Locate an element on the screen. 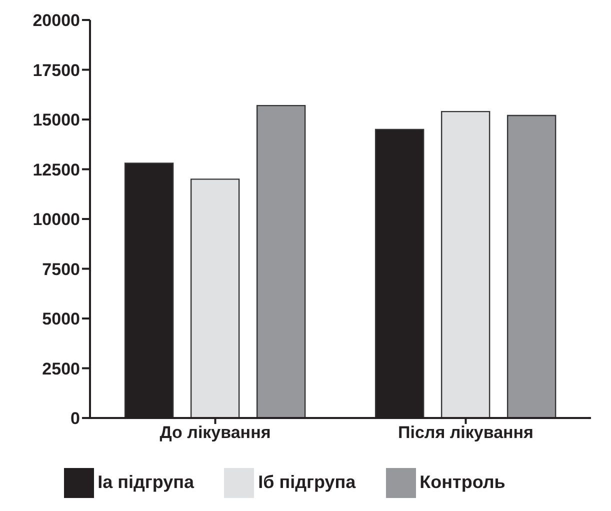 This screenshot has height=511, width=611. x-tick-label: До лікування is located at coordinates (215, 432).